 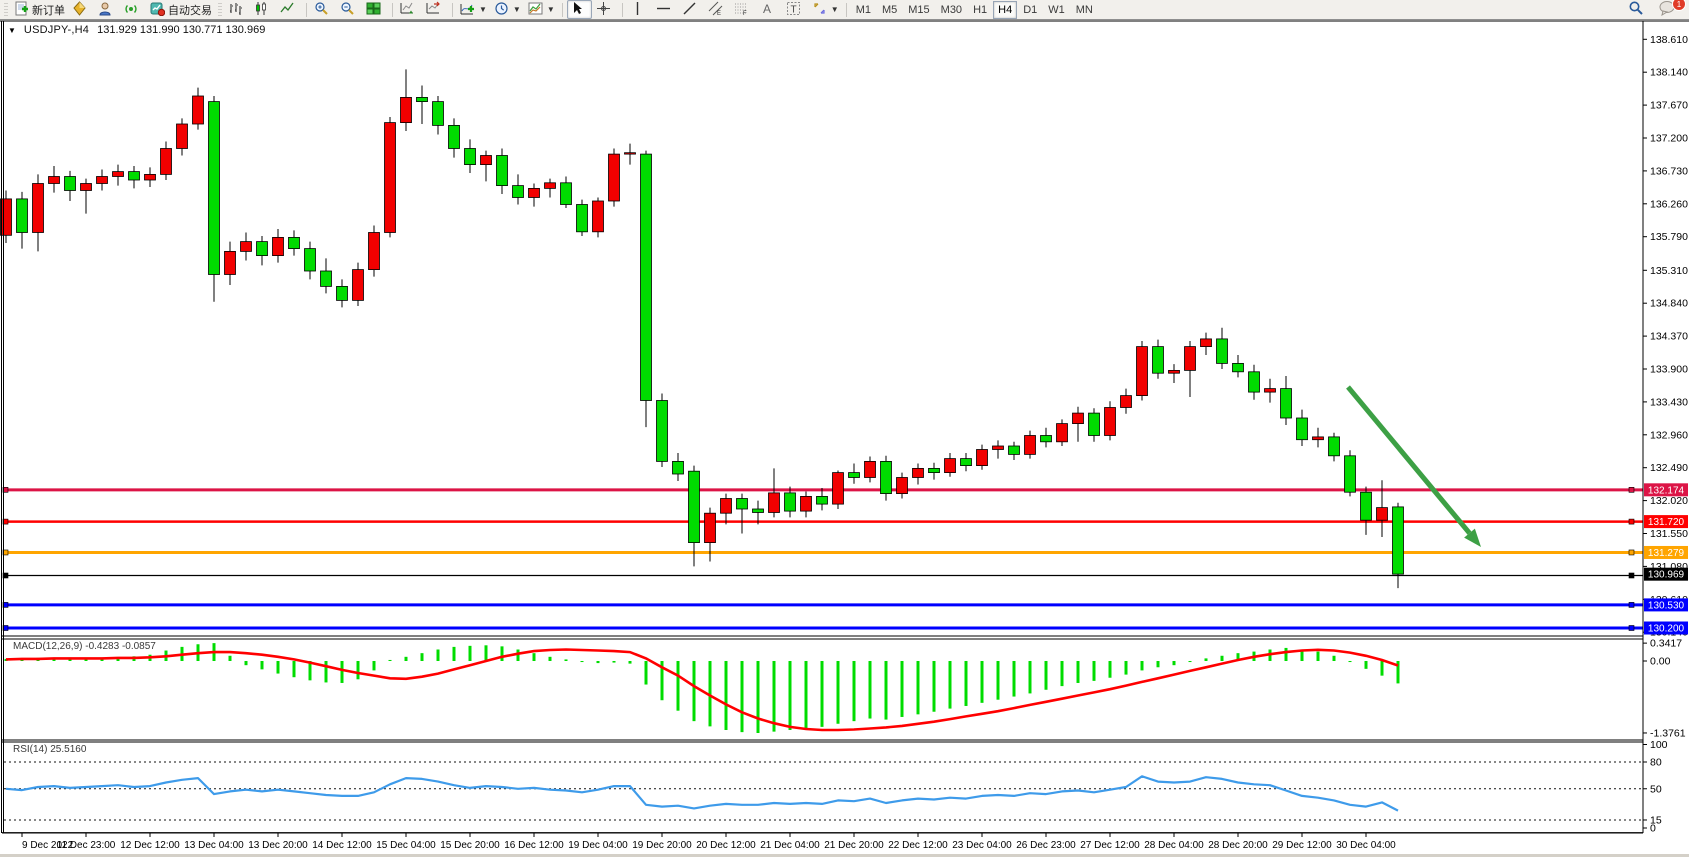 I want to click on timeframe-button-h1: H1, so click(x=980, y=9).